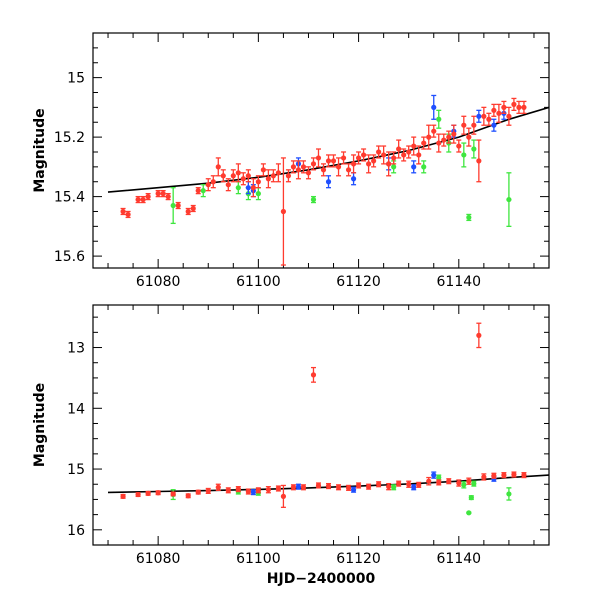  I want to click on x-tick-label: 61100, so click(258, 559).